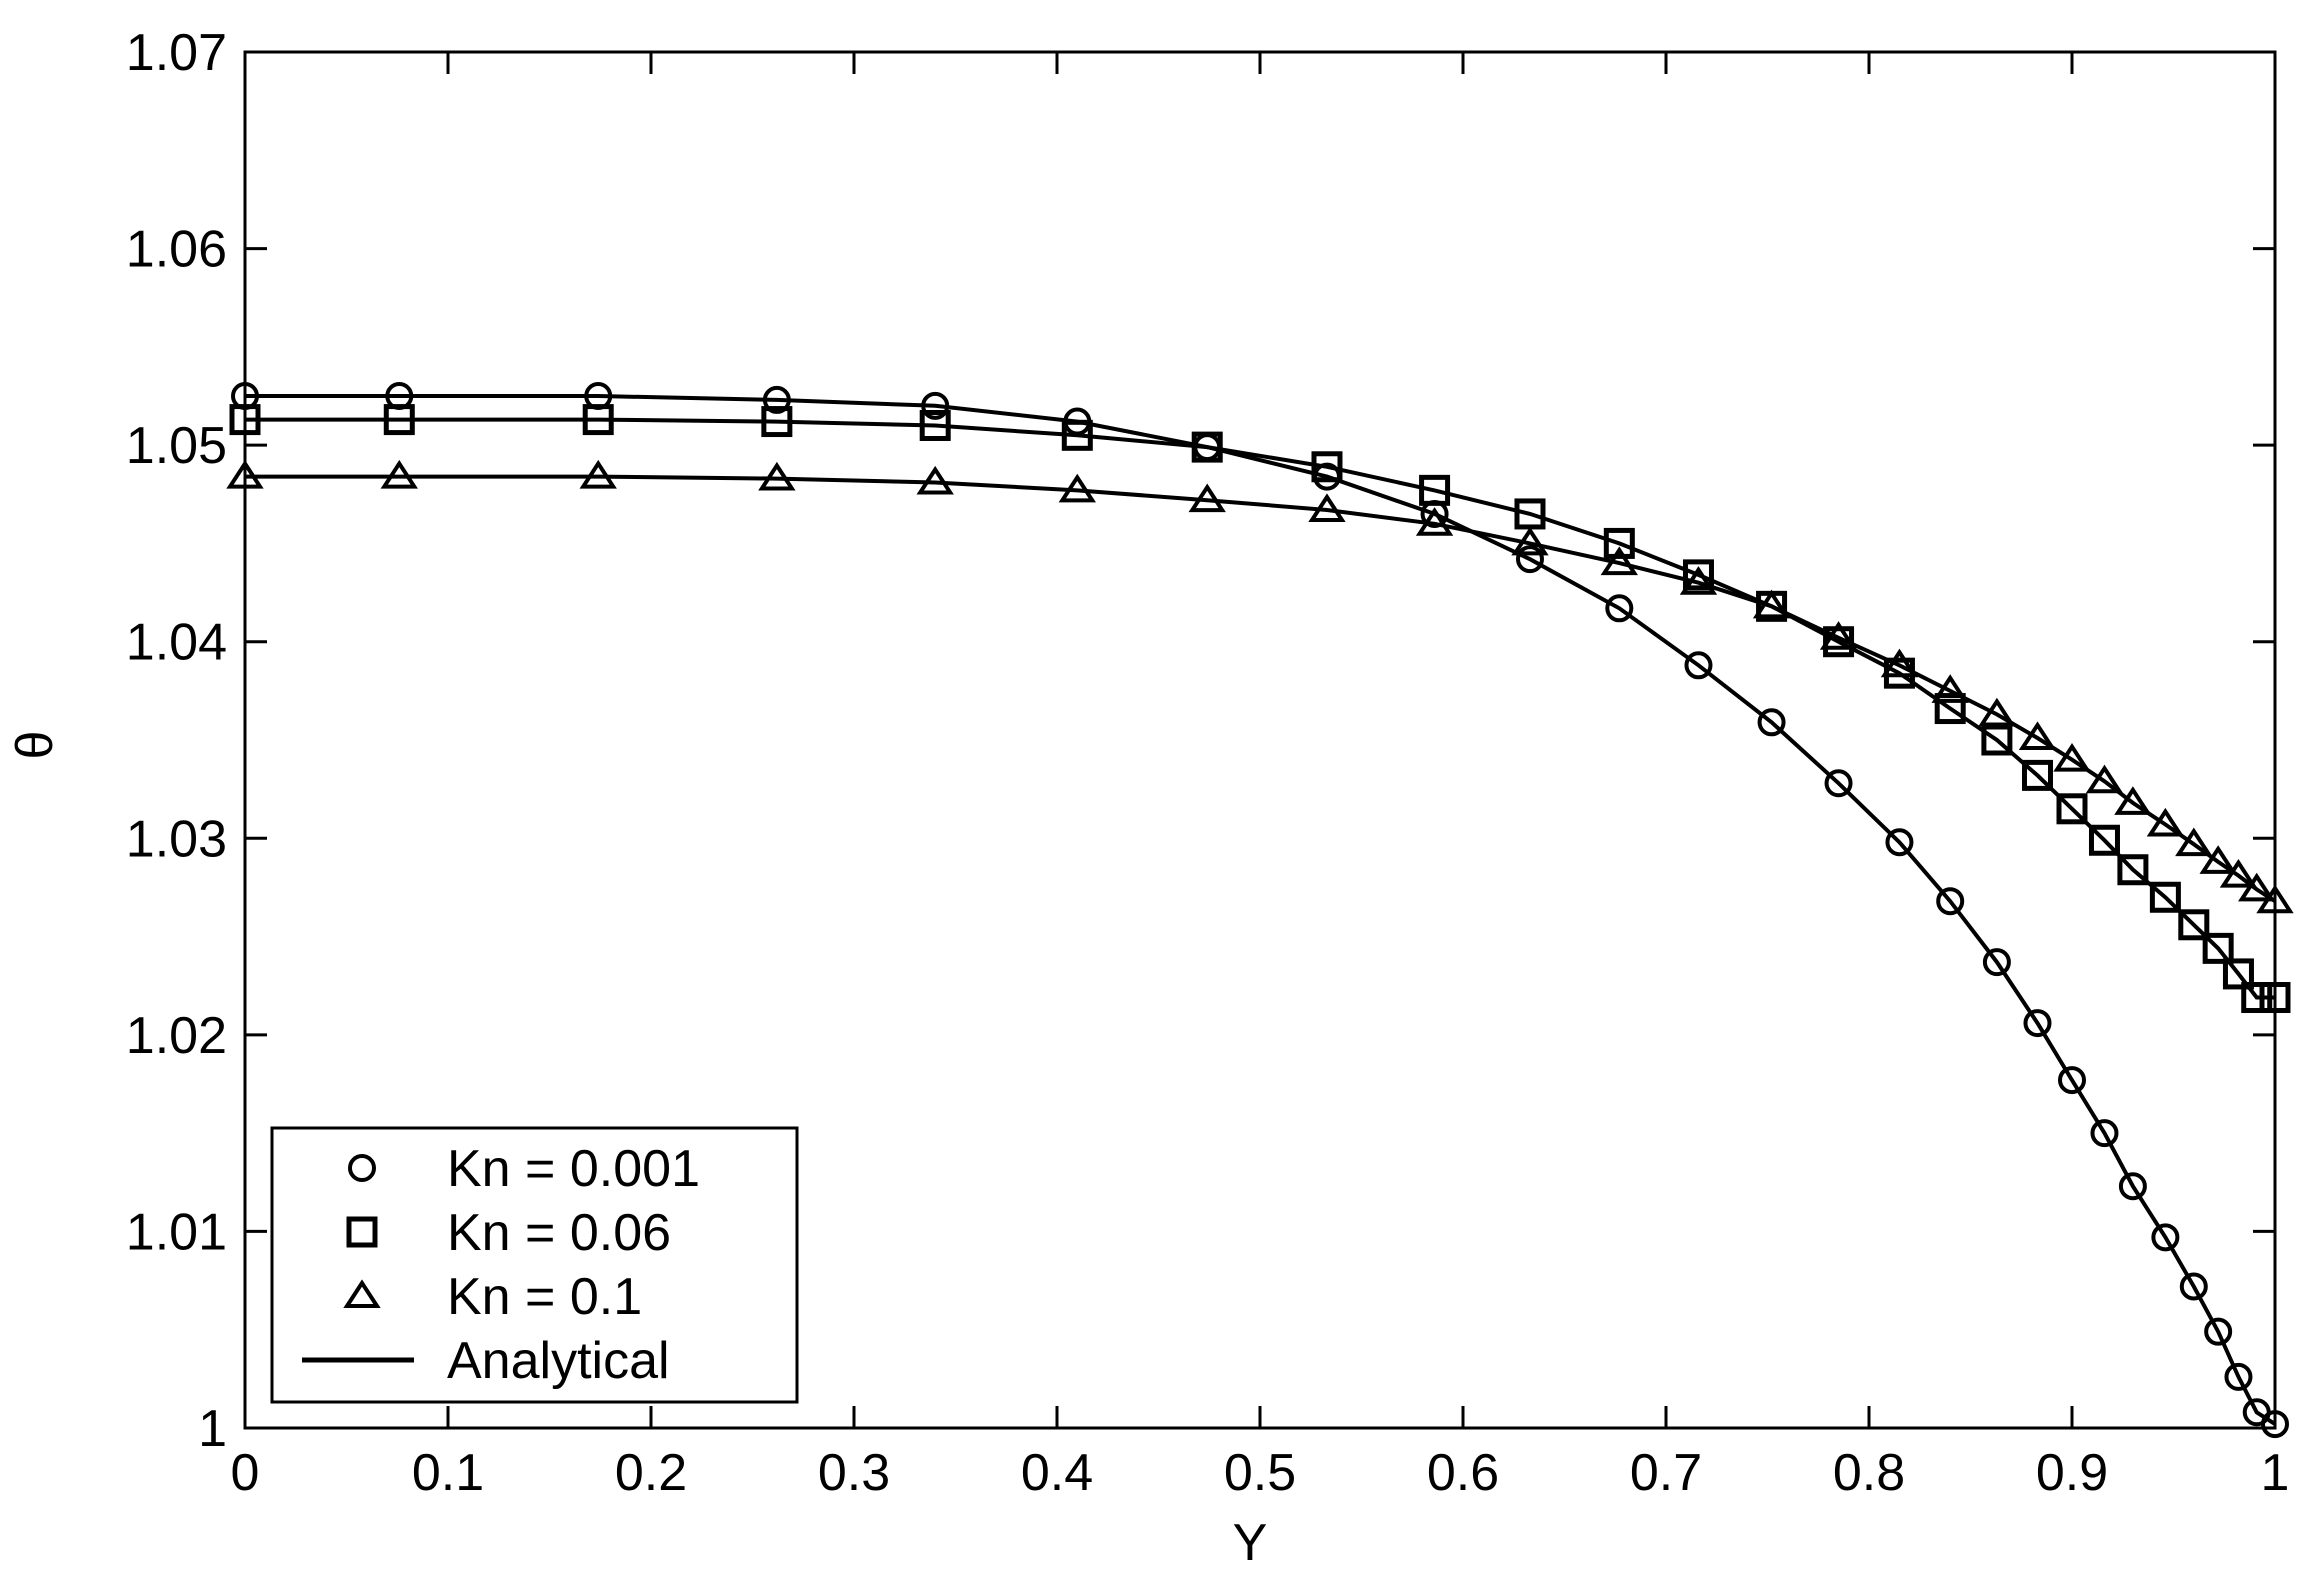 The image size is (2315, 1591). I want to click on legend-label: Kn = 0.06, so click(559, 1233).